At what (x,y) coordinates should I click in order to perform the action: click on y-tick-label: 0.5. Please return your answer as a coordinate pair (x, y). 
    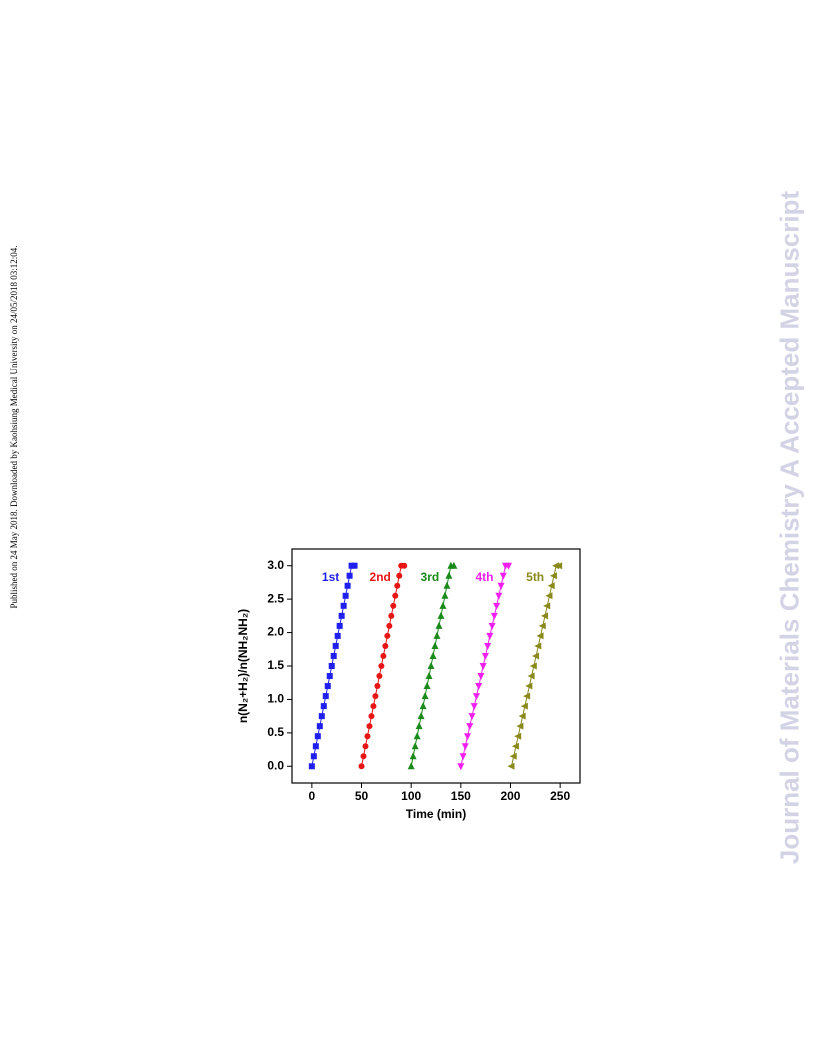
    Looking at the image, I should click on (275, 732).